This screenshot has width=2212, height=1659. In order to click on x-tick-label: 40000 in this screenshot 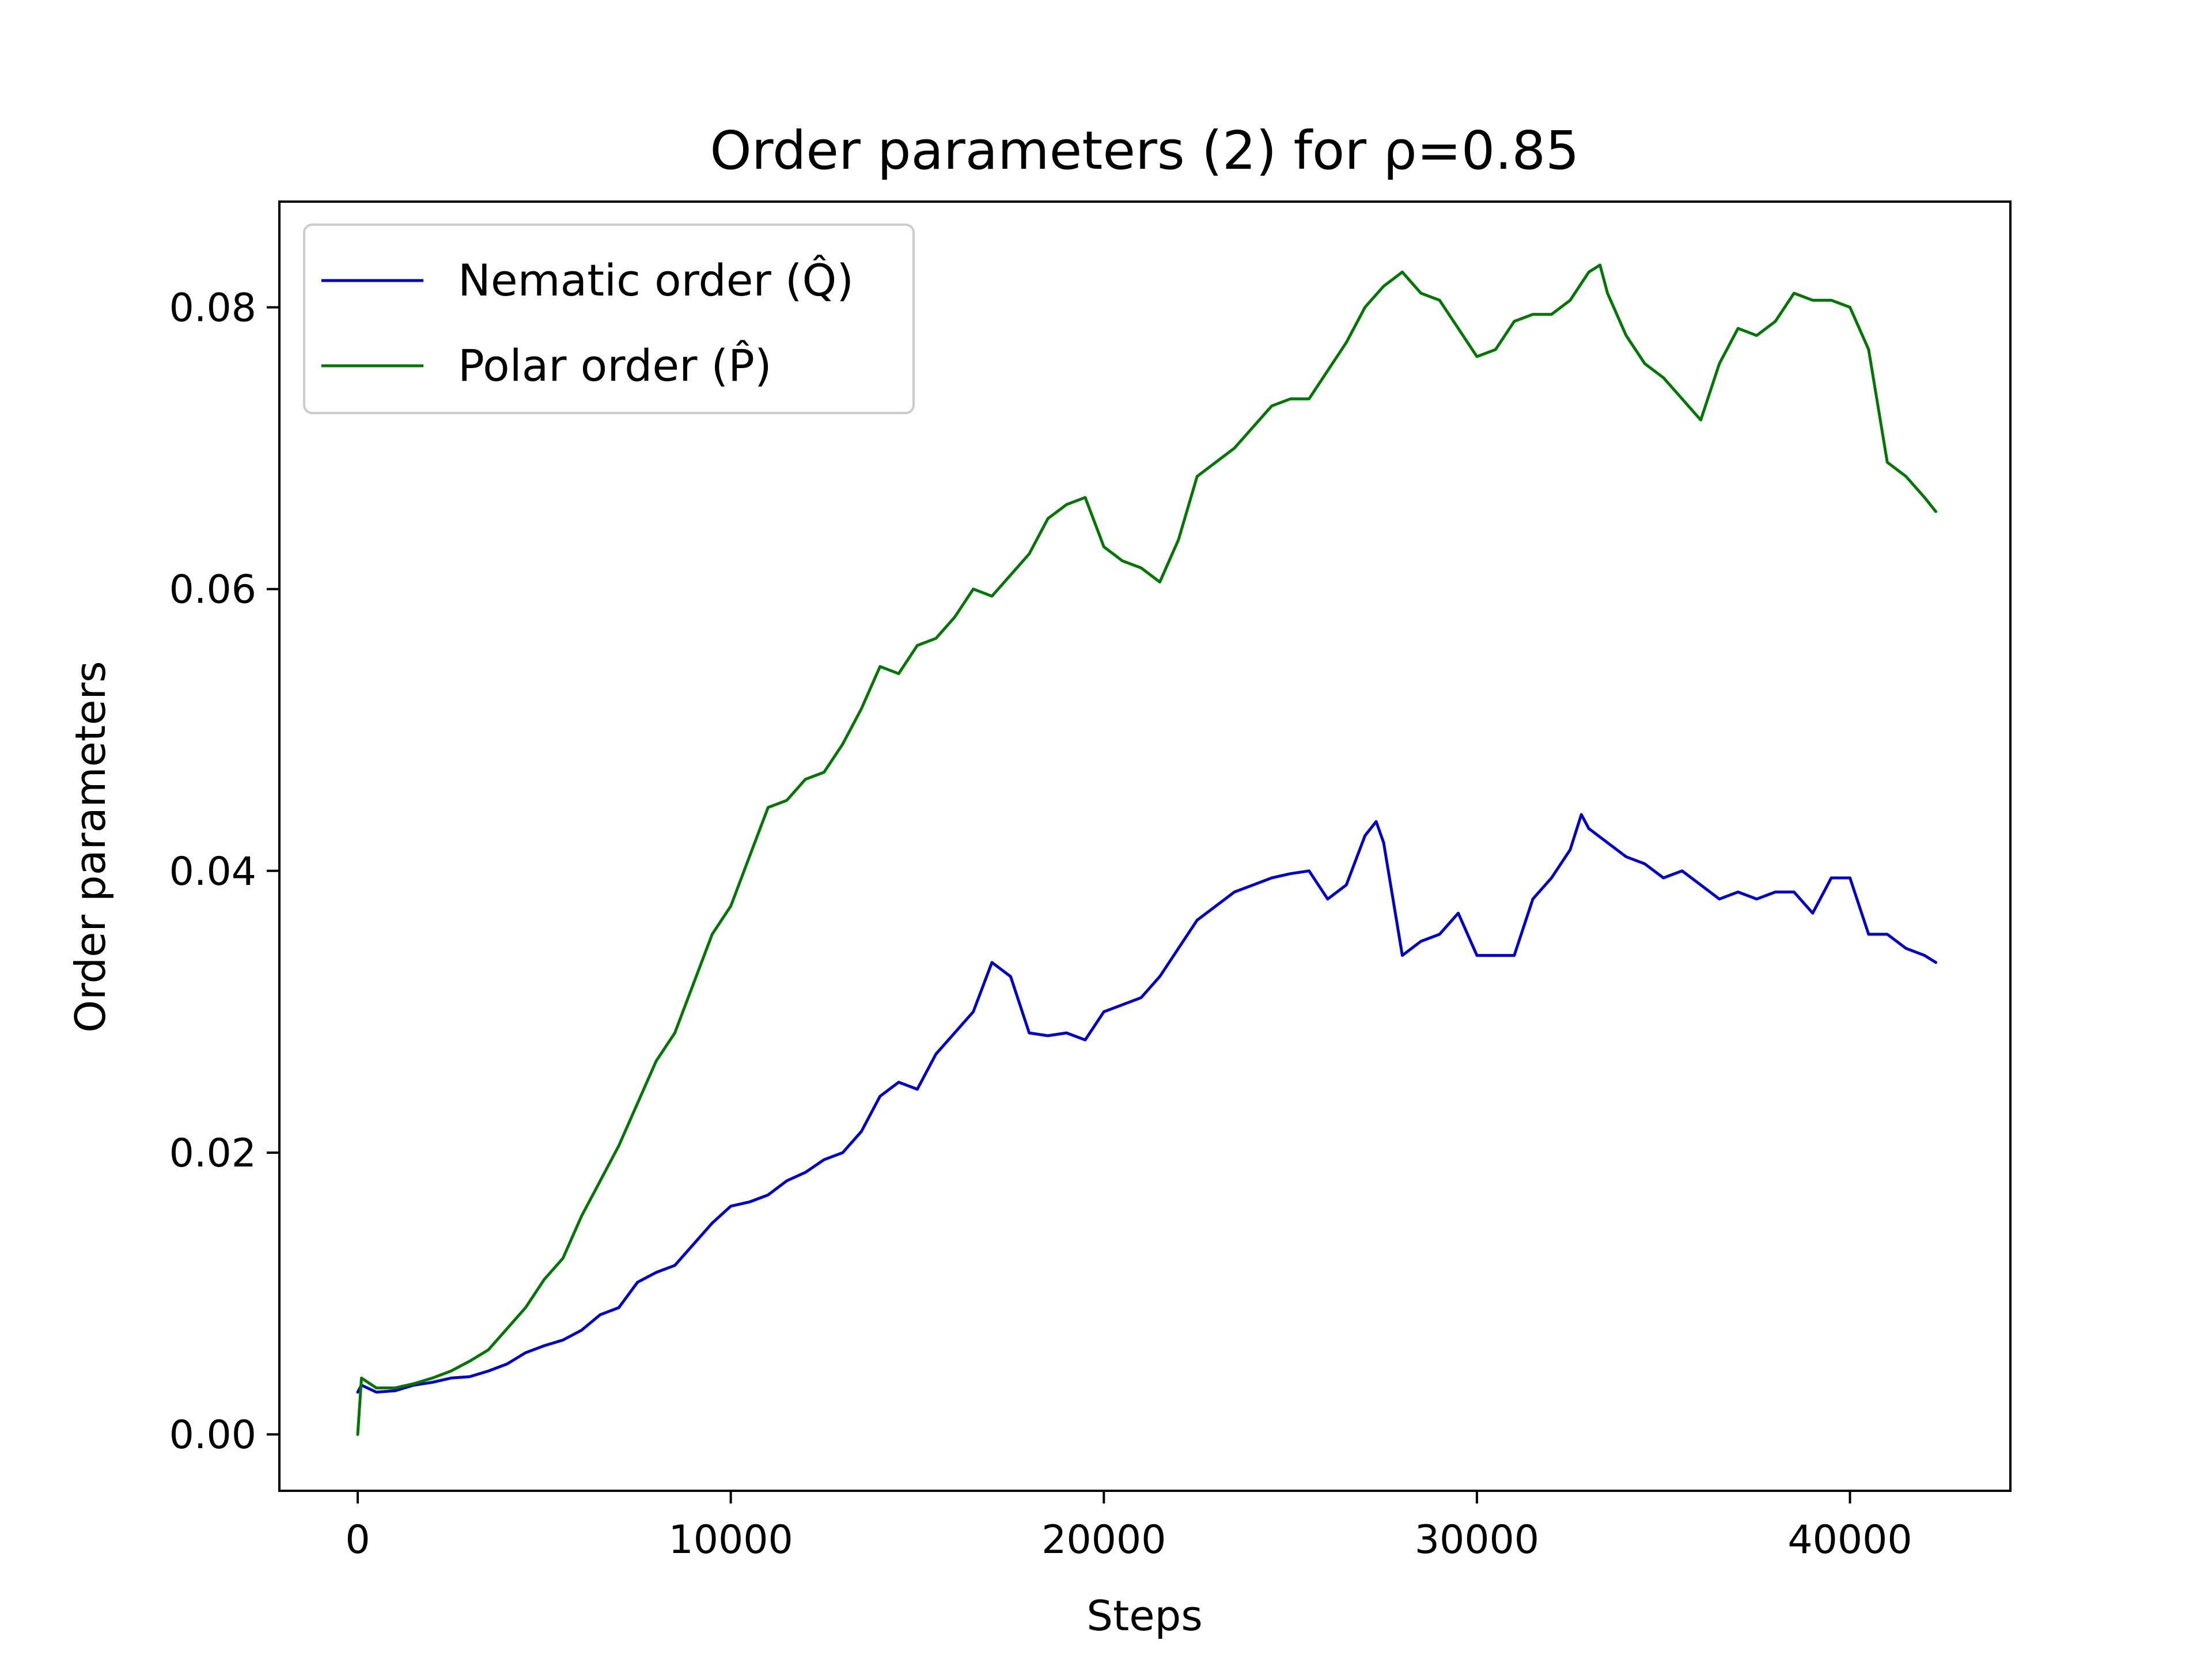, I will do `click(1849, 1540)`.